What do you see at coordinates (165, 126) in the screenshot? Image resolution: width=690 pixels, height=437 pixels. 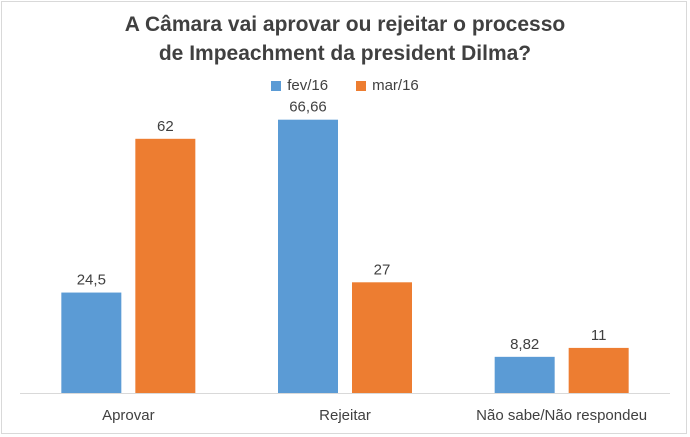 I see `data-label-mar16-0: 62` at bounding box center [165, 126].